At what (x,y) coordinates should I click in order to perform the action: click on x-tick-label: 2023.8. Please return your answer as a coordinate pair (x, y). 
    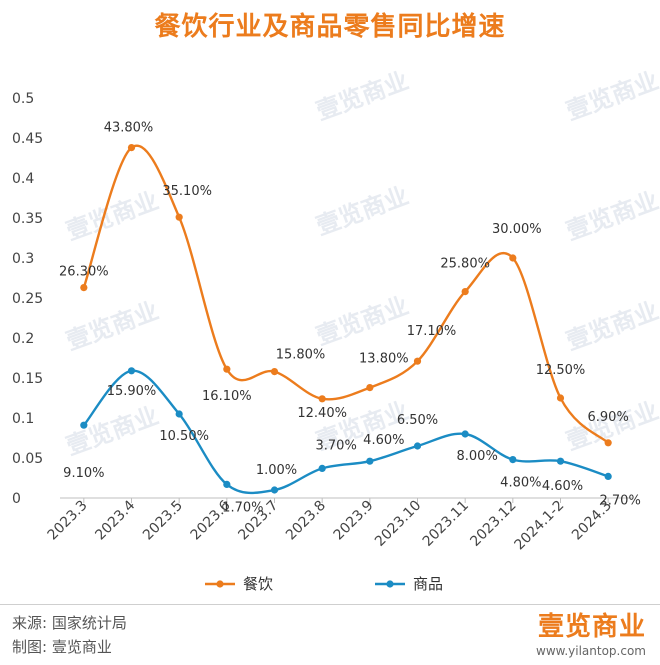
    Looking at the image, I should click on (306, 521).